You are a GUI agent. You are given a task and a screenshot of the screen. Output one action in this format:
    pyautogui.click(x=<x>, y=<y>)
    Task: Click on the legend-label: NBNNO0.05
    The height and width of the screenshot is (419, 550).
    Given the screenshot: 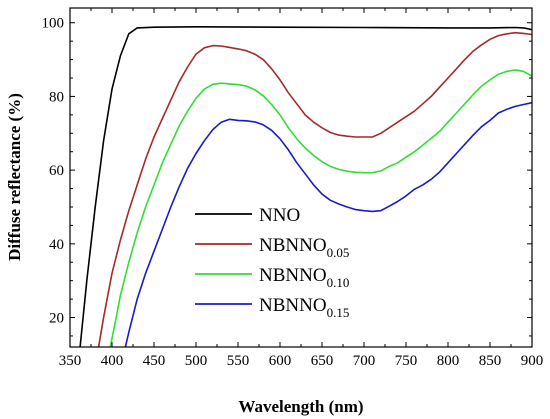 What is the action you would take?
    pyautogui.click(x=304, y=247)
    